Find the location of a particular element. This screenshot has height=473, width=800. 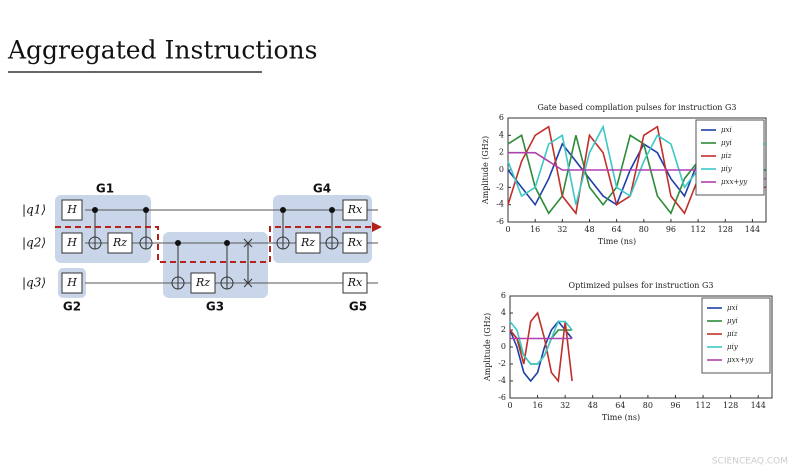

qubit-label: |q1⟩ is located at coordinates (34, 210).